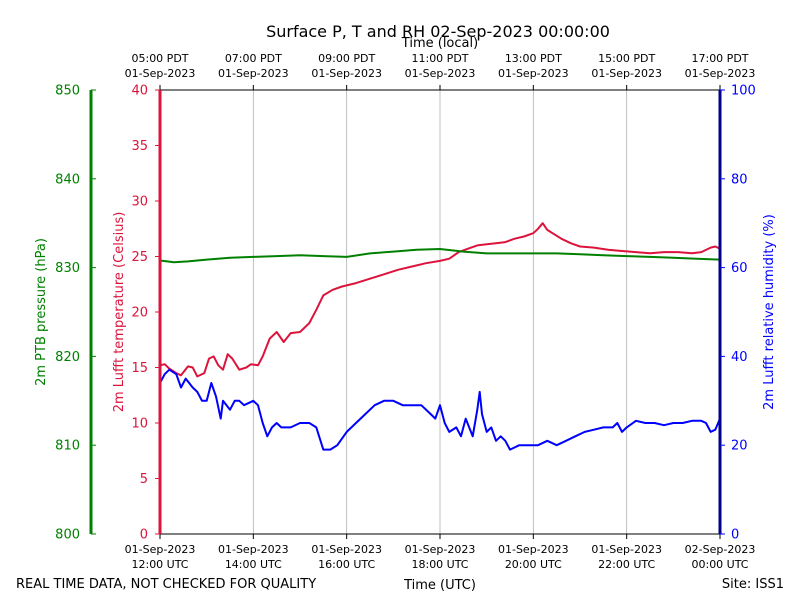 This screenshot has width=800, height=600. What do you see at coordinates (533, 564) in the screenshot?
I see `x-tick-time-label: 20:00 UTC` at bounding box center [533, 564].